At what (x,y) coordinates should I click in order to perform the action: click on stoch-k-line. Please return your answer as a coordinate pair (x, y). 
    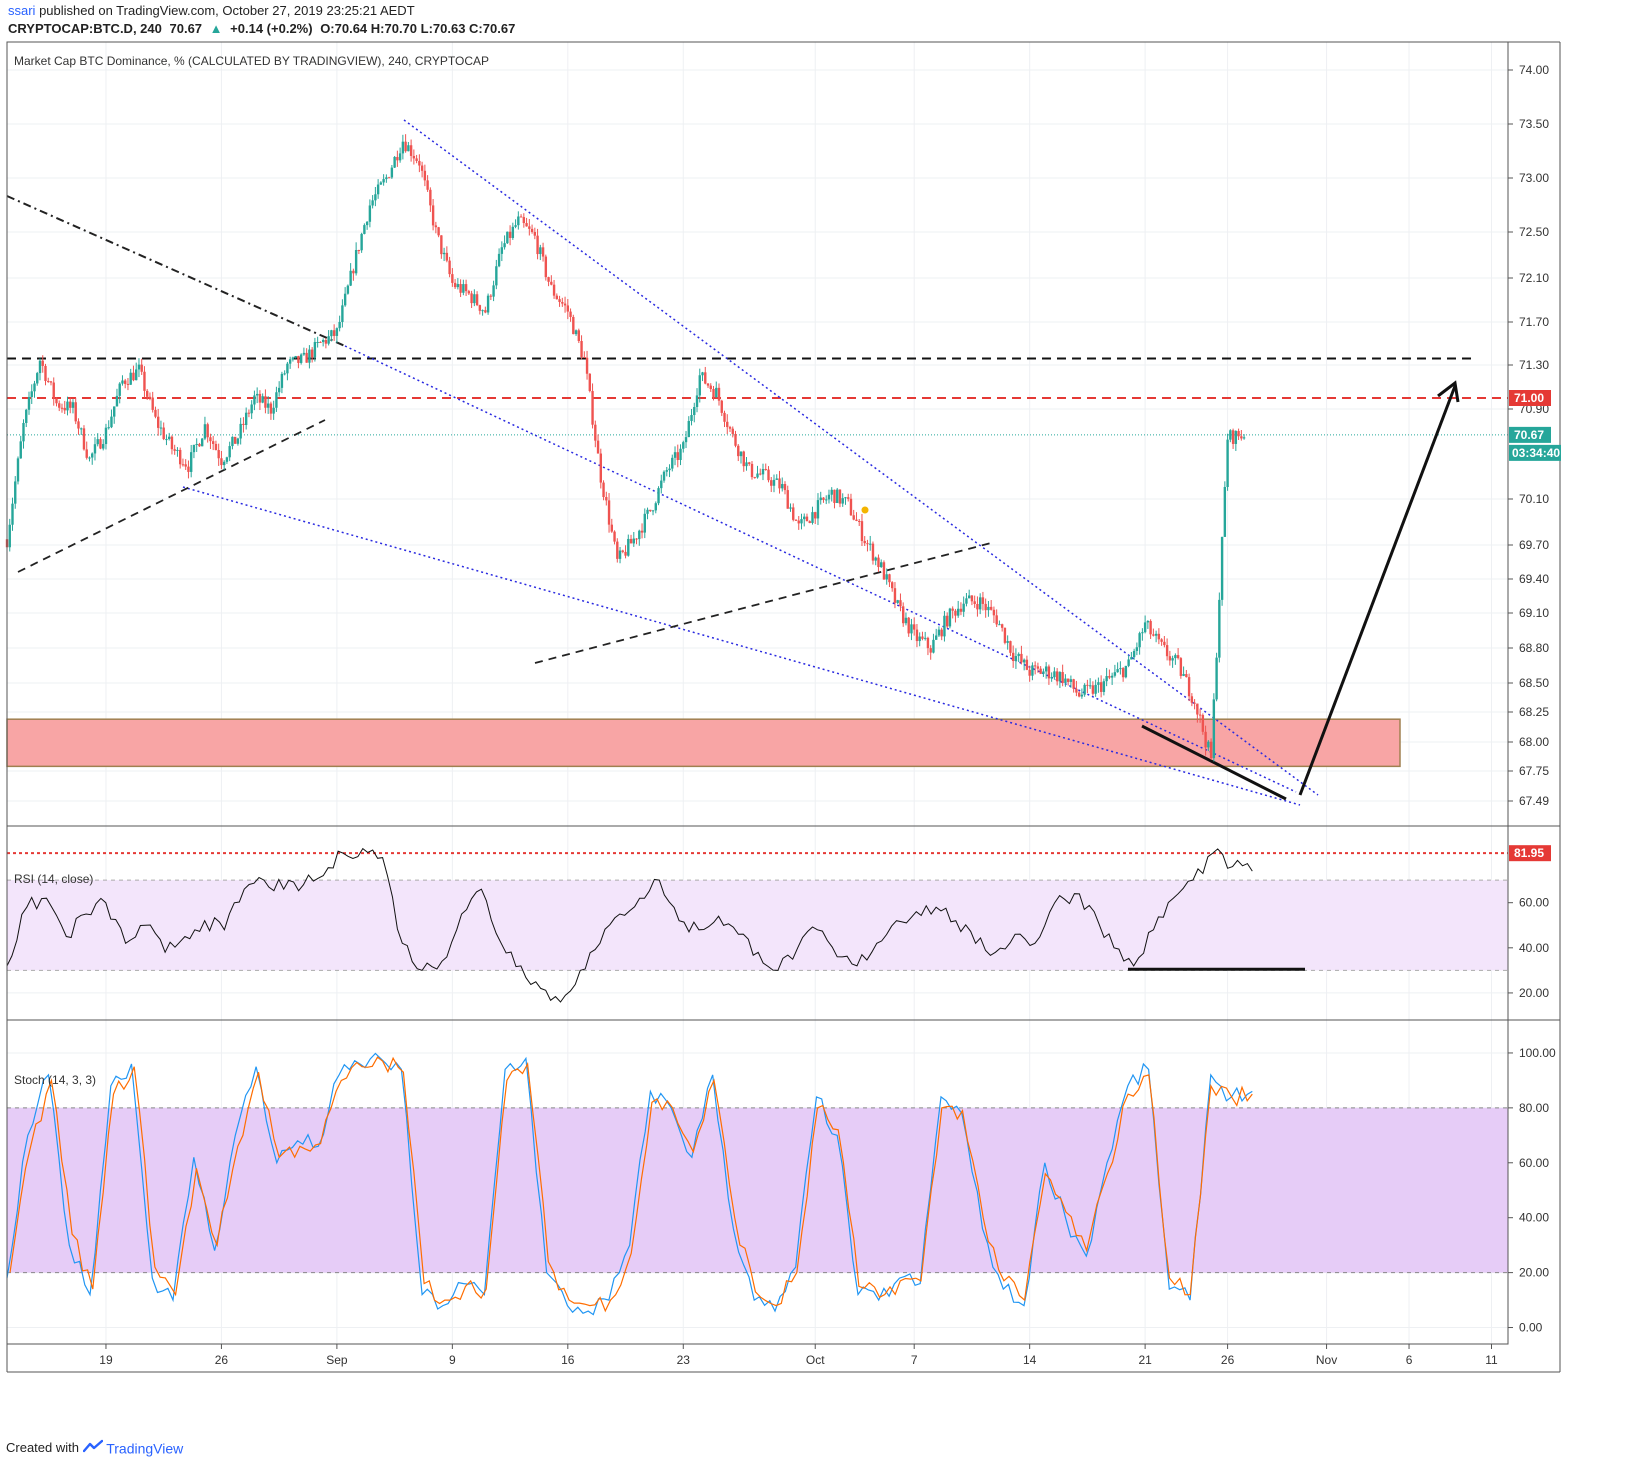
    Looking at the image, I should click on (629, 1184).